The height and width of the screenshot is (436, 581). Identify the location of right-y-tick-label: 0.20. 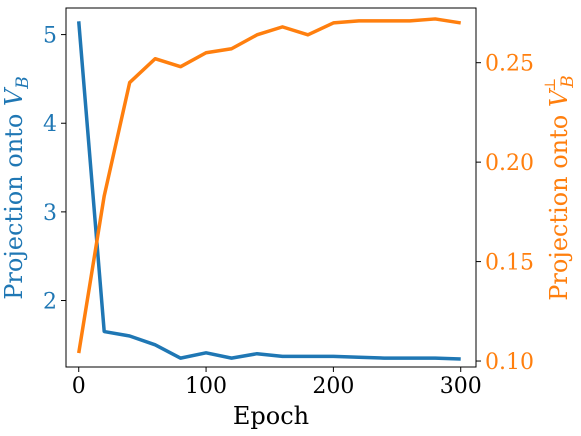
(509, 163).